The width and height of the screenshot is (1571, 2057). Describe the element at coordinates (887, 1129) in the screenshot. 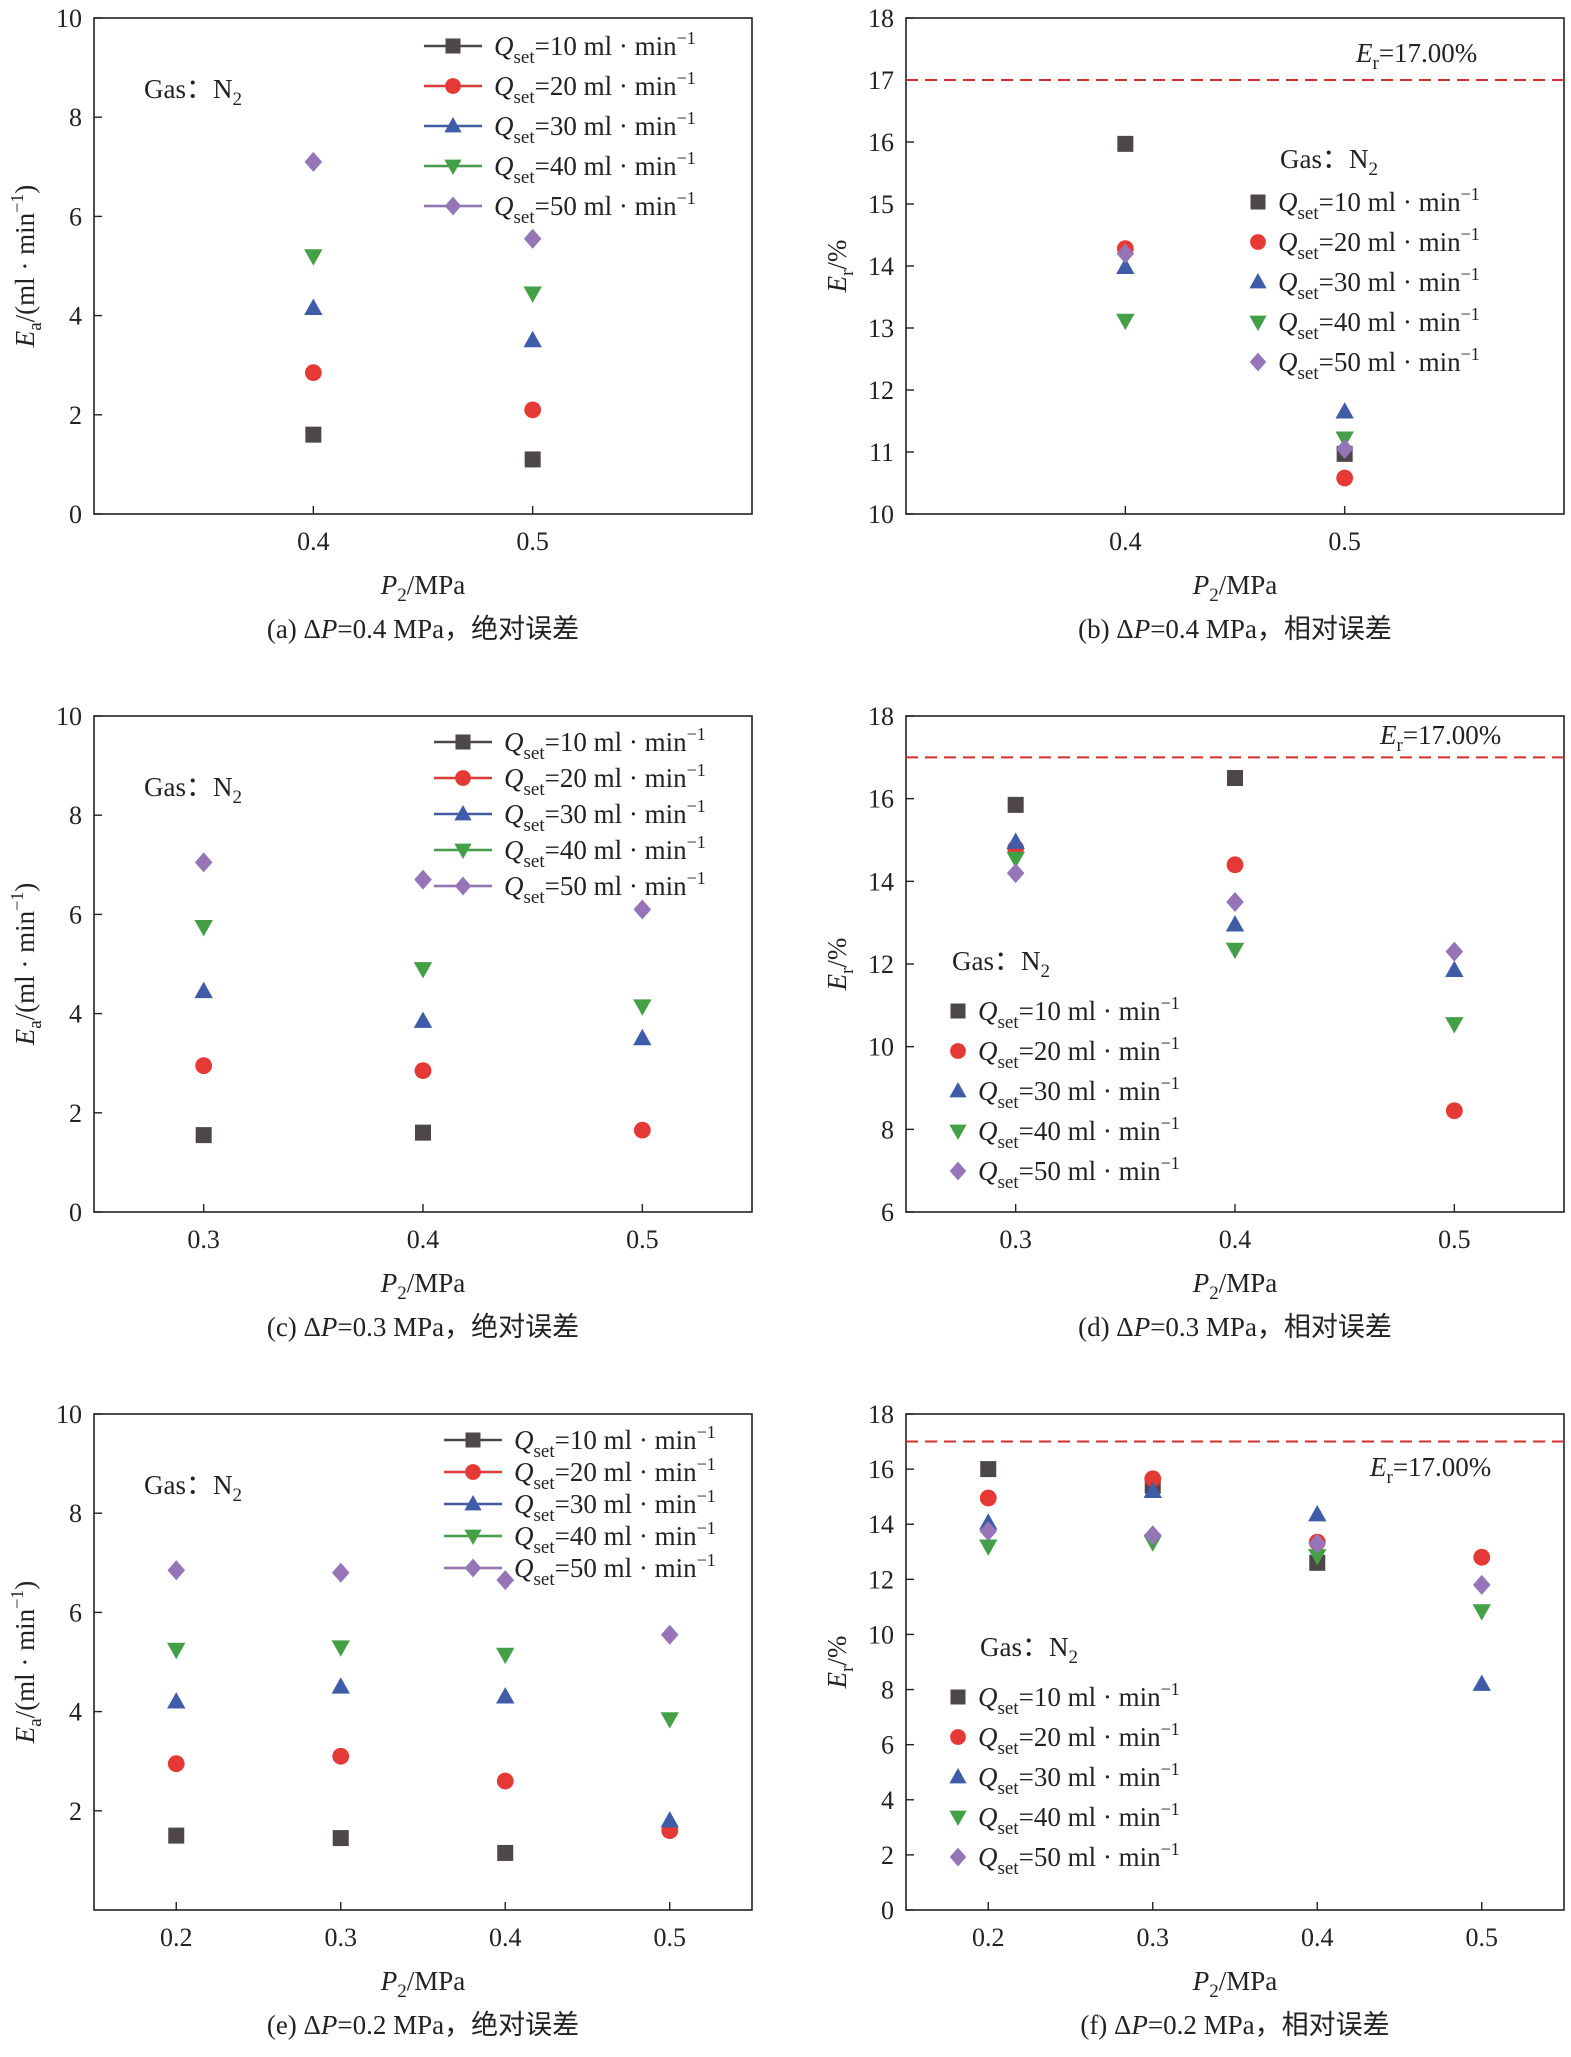

I see `ytick-label-d-1: 8` at that location.